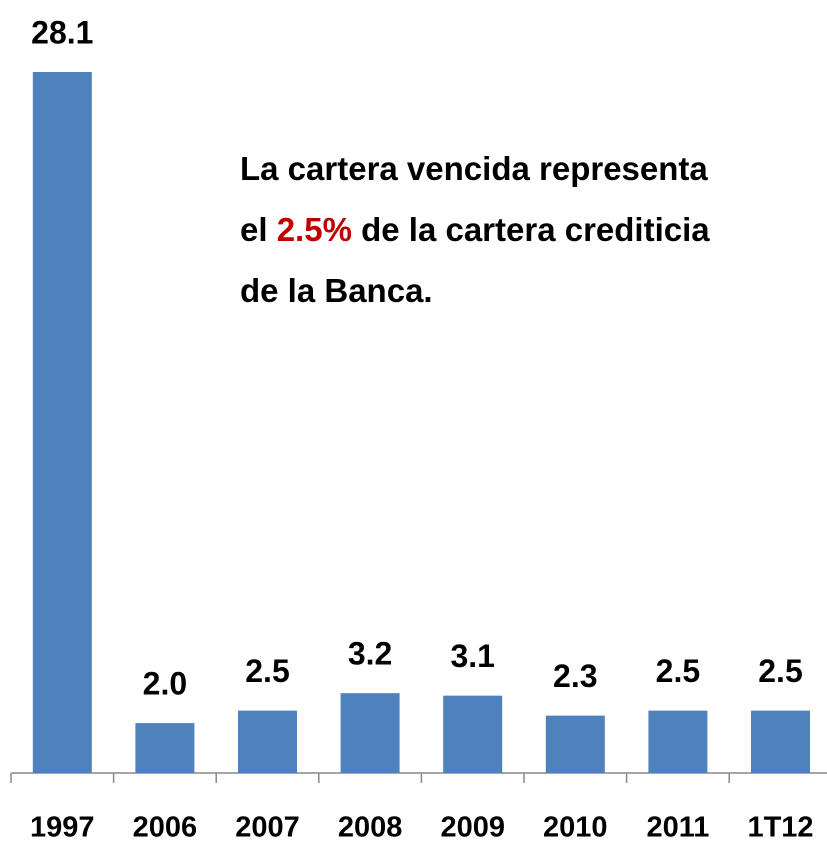 Image resolution: width=827 pixels, height=844 pixels. Describe the element at coordinates (472, 656) in the screenshot. I see `value-label: 3.1` at that location.